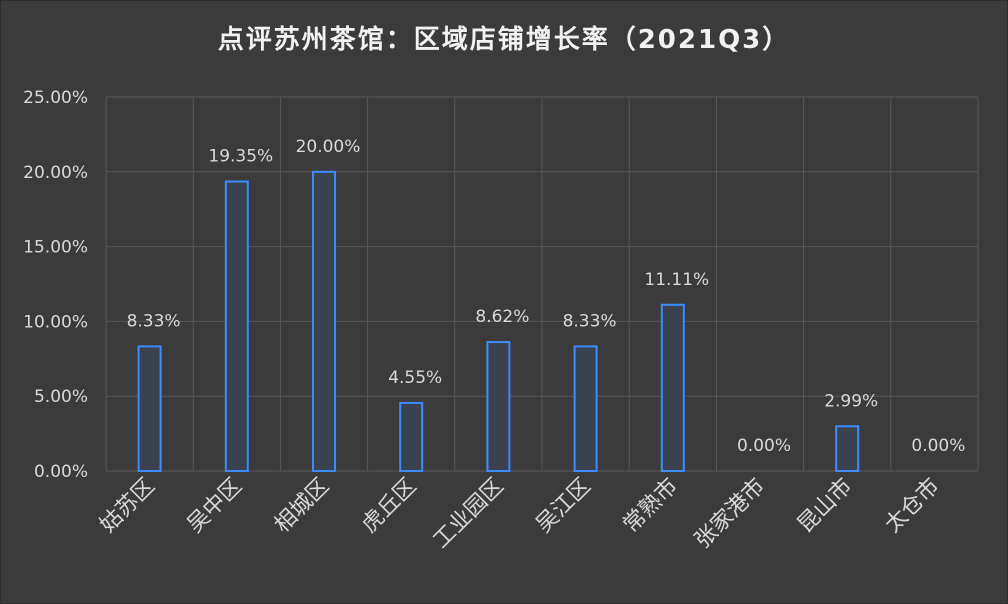 Image resolution: width=1008 pixels, height=604 pixels. Describe the element at coordinates (730, 514) in the screenshot. I see `x-tick-label: 张家港市` at that location.